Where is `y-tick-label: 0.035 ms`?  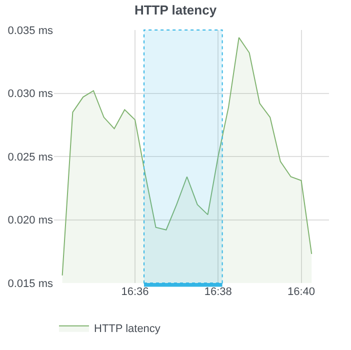 y-tick-label: 0.035 ms is located at coordinates (31, 30).